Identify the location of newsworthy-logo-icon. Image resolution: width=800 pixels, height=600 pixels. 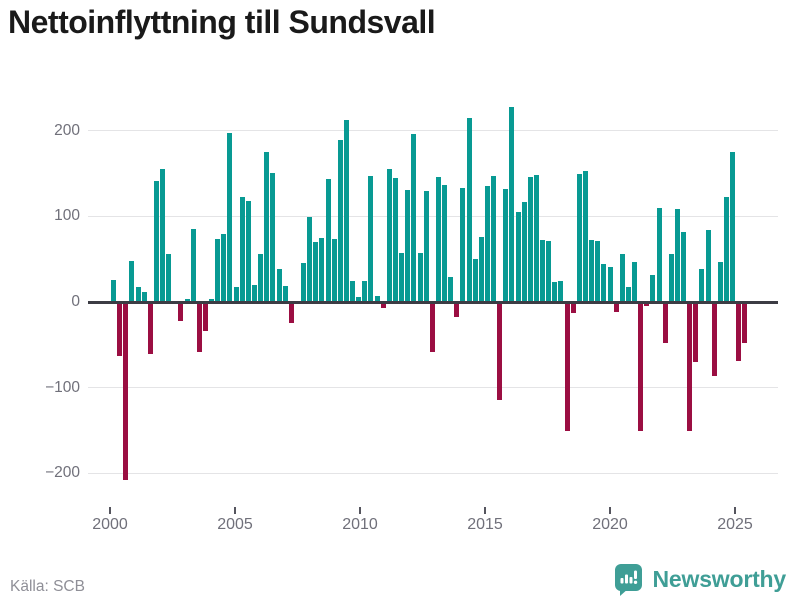
(628, 580).